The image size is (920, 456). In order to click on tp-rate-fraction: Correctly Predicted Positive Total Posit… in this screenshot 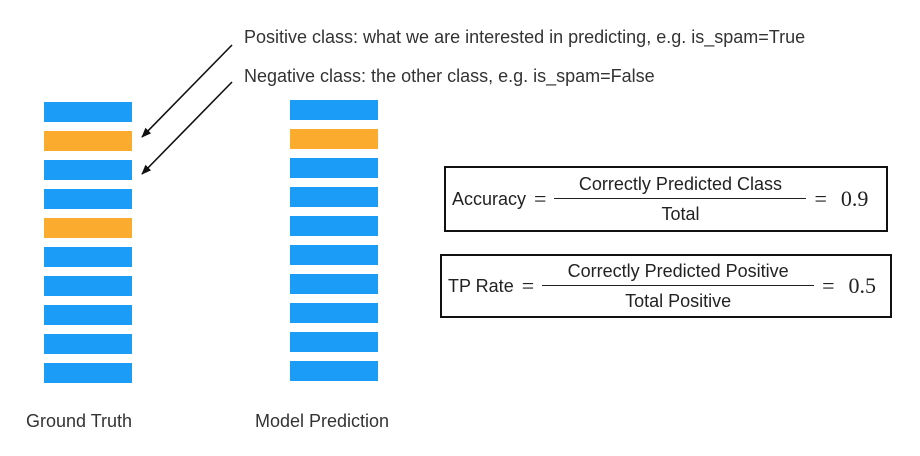, I will do `click(678, 286)`.